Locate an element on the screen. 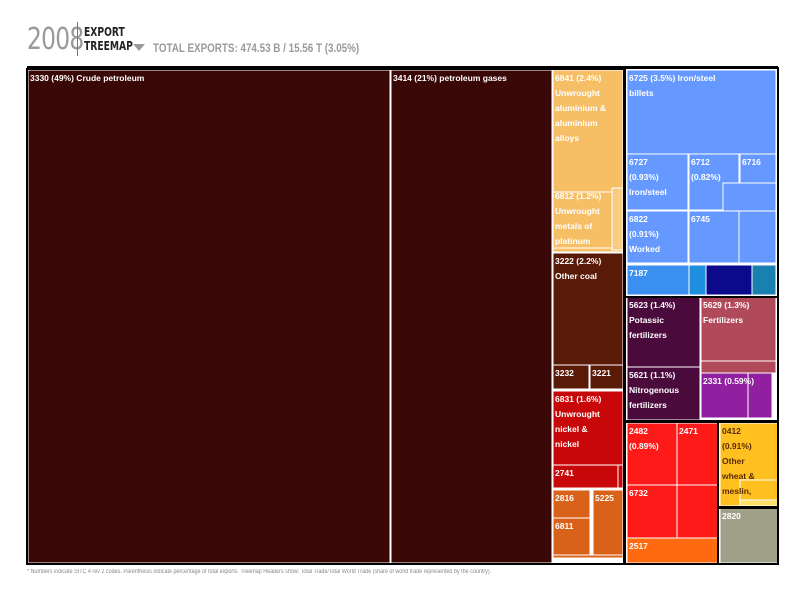  treemap-label-3414: 3414 (21%) petroleum gases is located at coordinates (450, 78).